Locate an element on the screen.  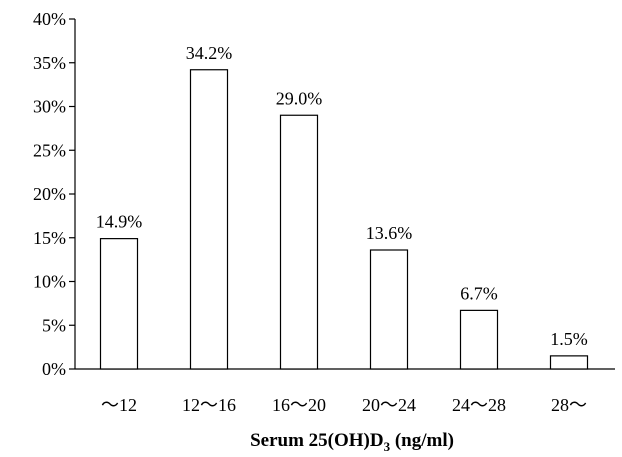
bar-data-label: 6.7% is located at coordinates (479, 293).